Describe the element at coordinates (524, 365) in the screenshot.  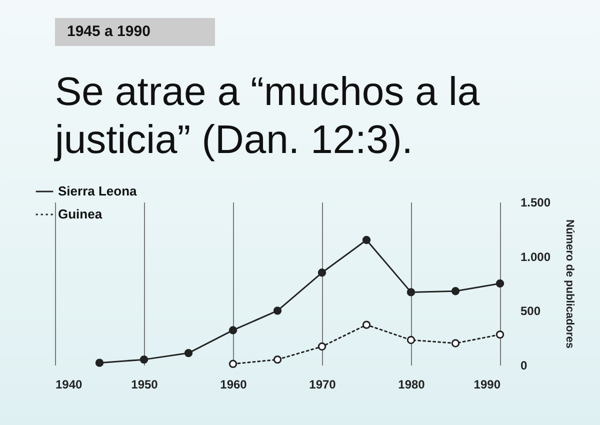
I see `y-tick-label: 0` at that location.